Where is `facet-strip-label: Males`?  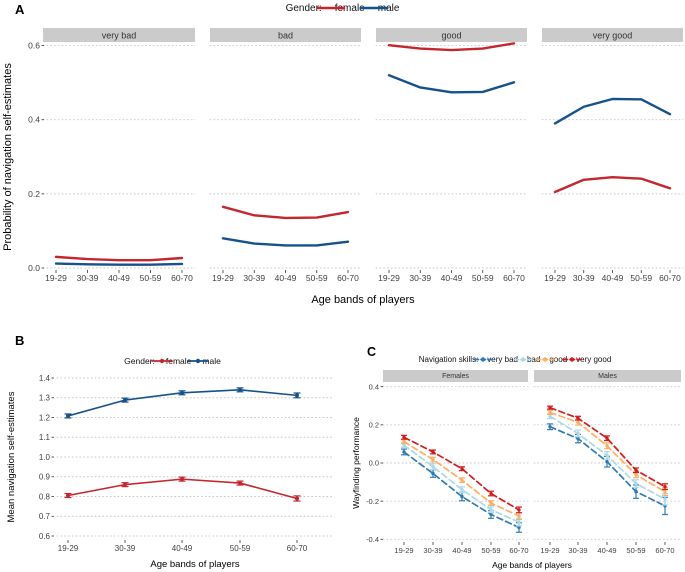 facet-strip-label: Males is located at coordinates (607, 376).